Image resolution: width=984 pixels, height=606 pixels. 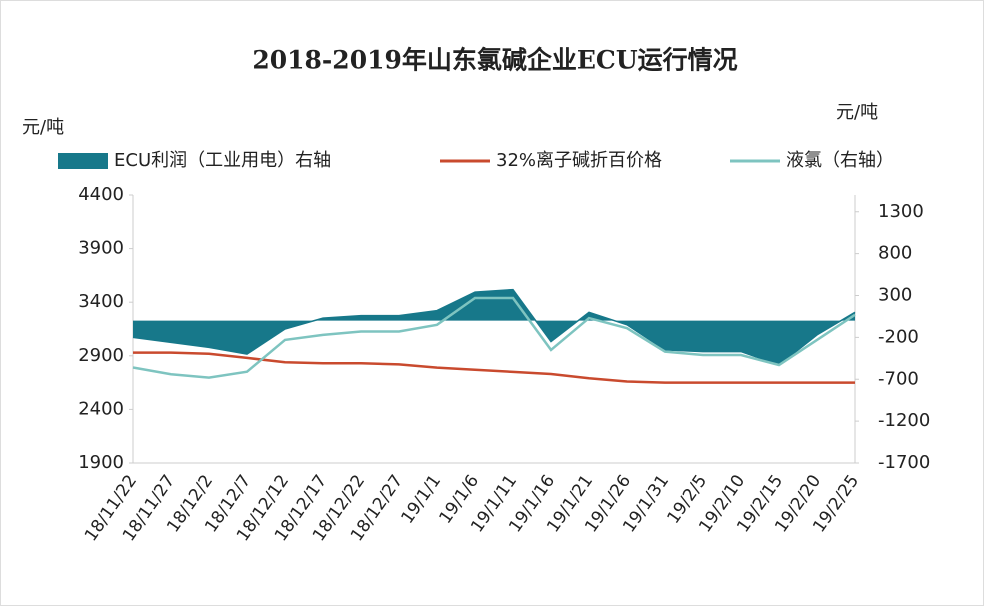 I want to click on y-tick-label: 1900, so click(x=101, y=462).